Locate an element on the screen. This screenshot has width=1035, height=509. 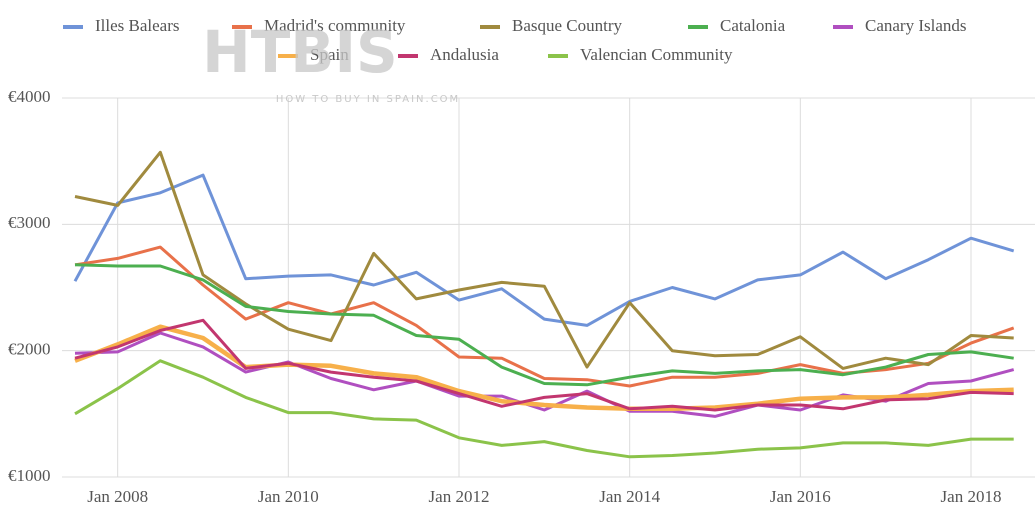
y-tick-label: €4000 is located at coordinates (29, 96).